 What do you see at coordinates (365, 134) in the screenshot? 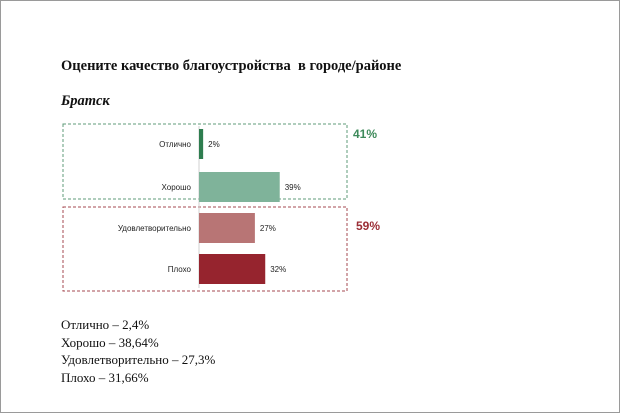
I see `group-total-positive: 41%` at bounding box center [365, 134].